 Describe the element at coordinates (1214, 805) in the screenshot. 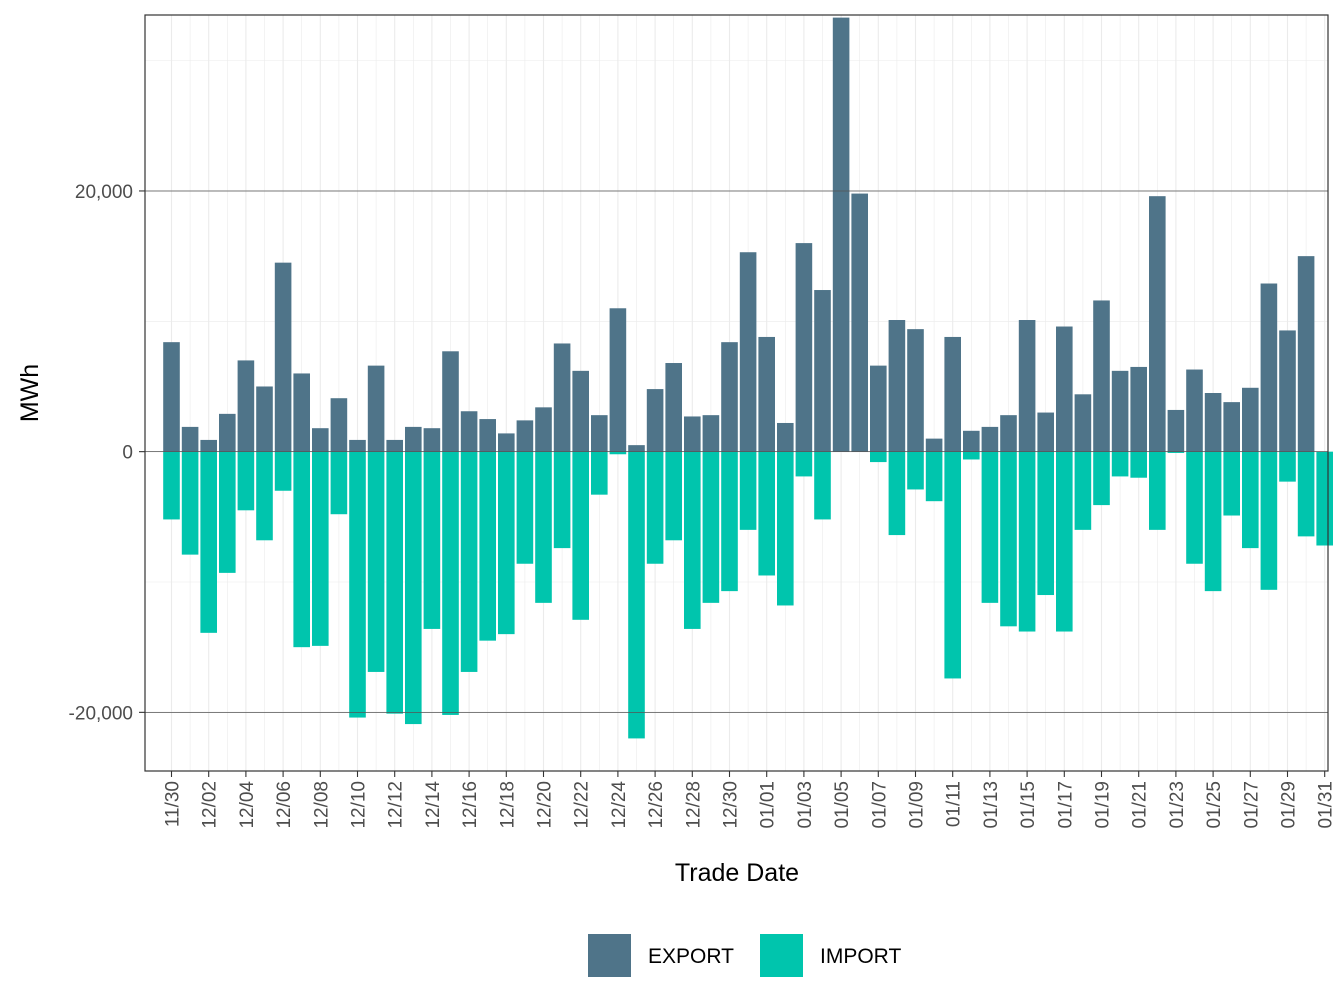

I see `x-tick-label: 01/25` at that location.